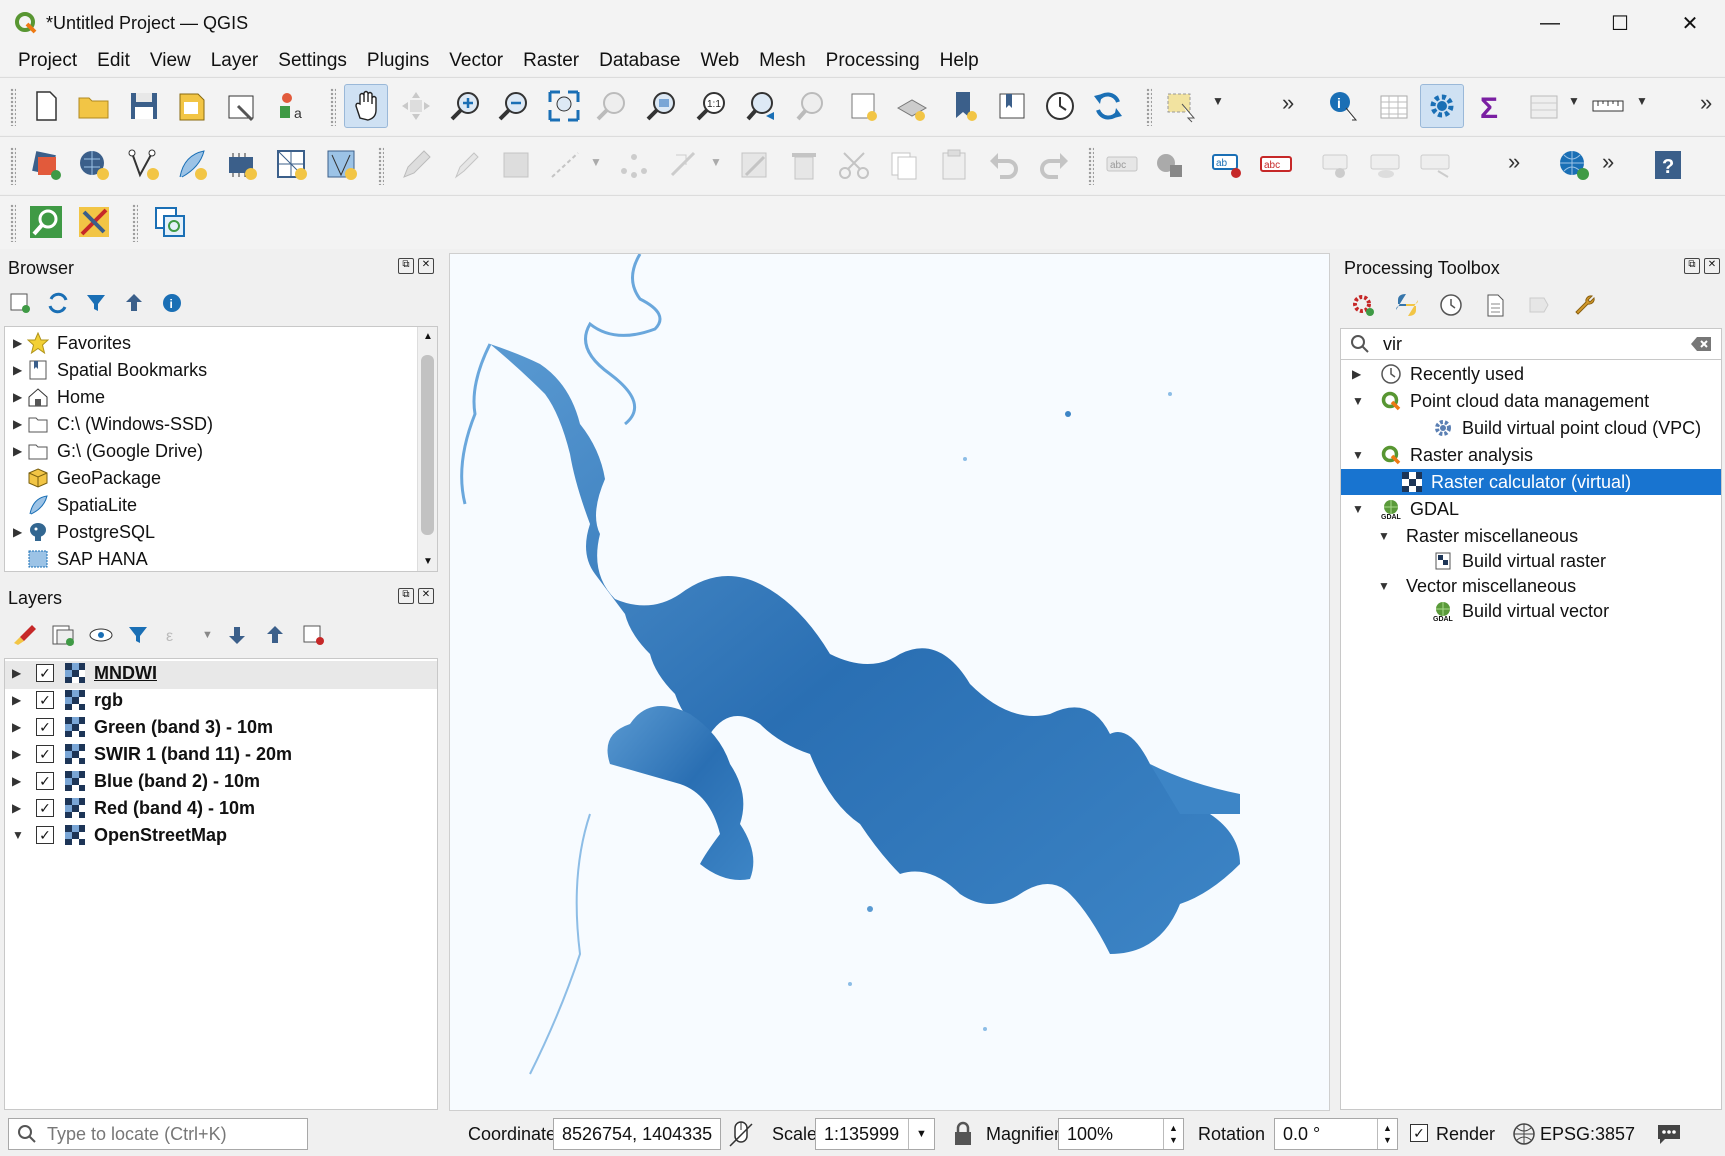 The height and width of the screenshot is (1156, 1725). Describe the element at coordinates (640, 60) in the screenshot. I see `menu-database: Database` at that location.